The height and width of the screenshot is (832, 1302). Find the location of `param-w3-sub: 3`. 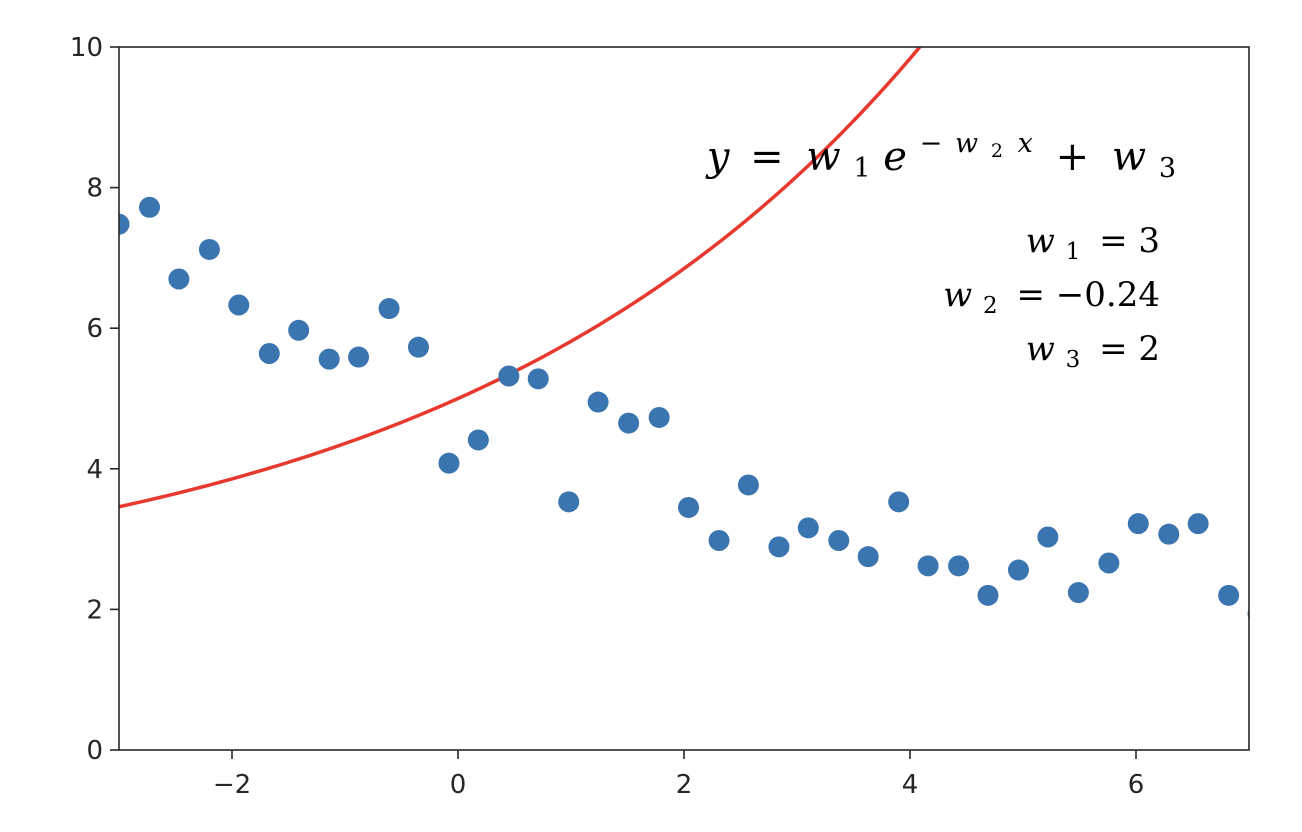

param-w3-sub: 3 is located at coordinates (1073, 360).